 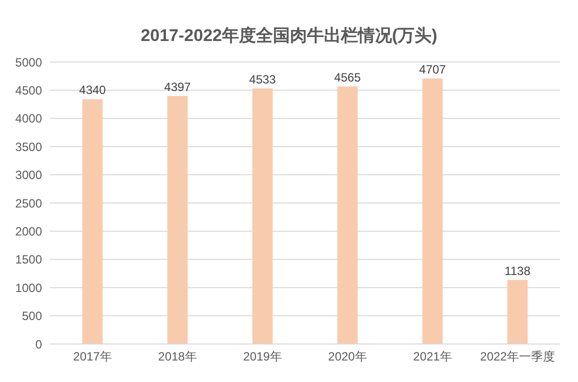 I want to click on data-label: 4340, so click(x=92, y=90).